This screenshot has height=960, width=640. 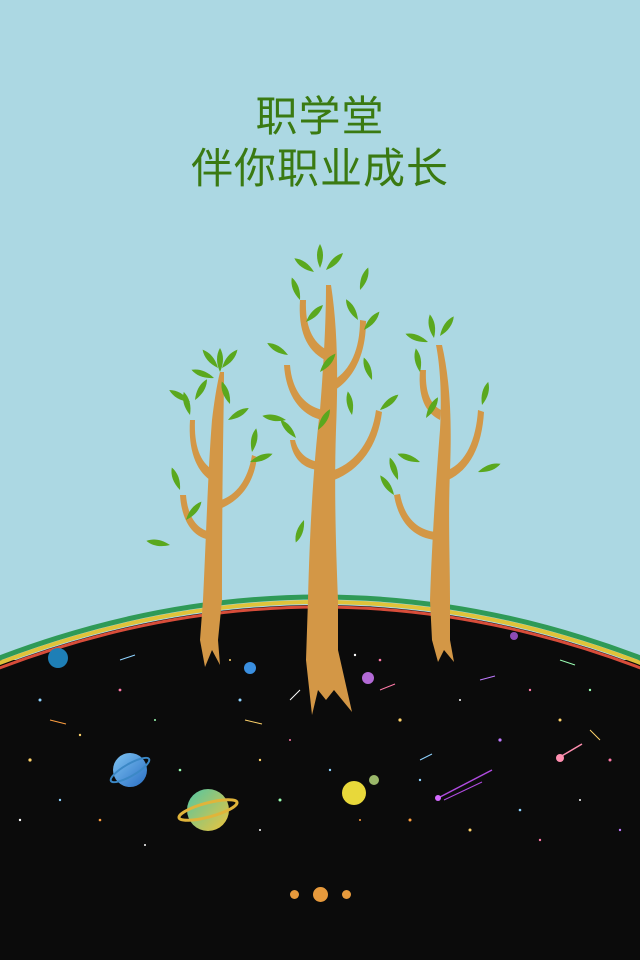 What do you see at coordinates (320, 116) in the screenshot?
I see `headline-brand: 职学堂` at bounding box center [320, 116].